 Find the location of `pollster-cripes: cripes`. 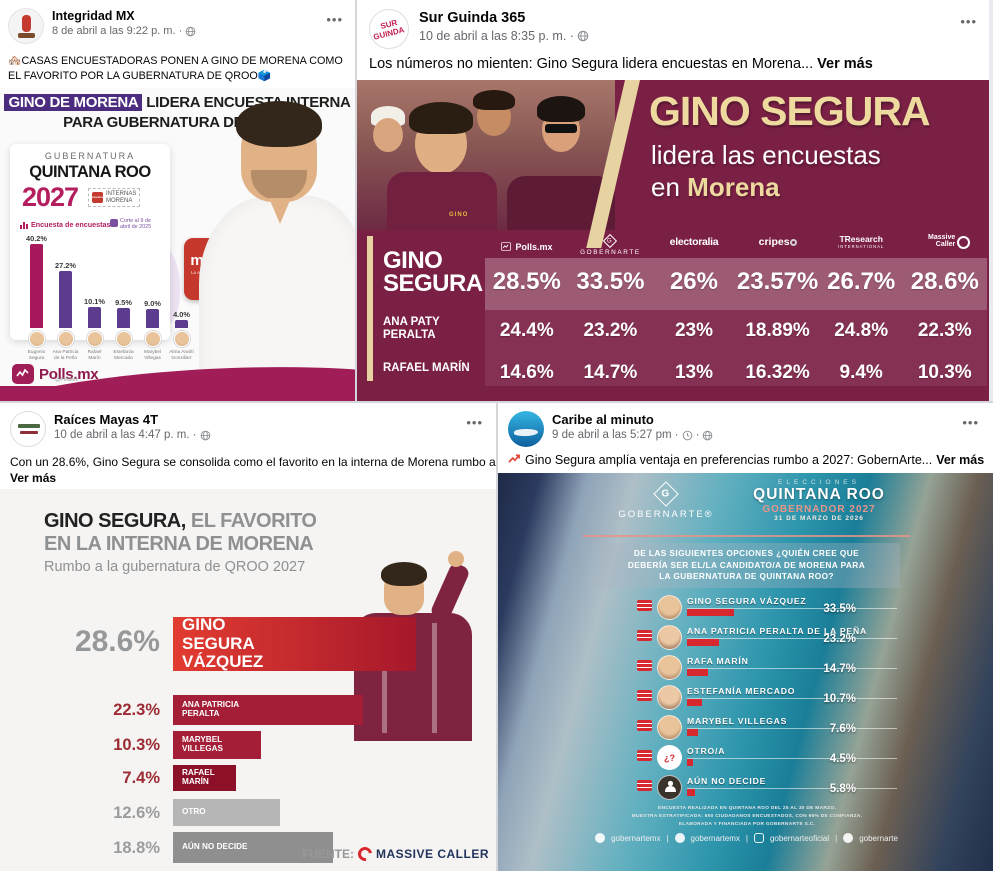

pollster-cripes: cripes is located at coordinates (774, 242).